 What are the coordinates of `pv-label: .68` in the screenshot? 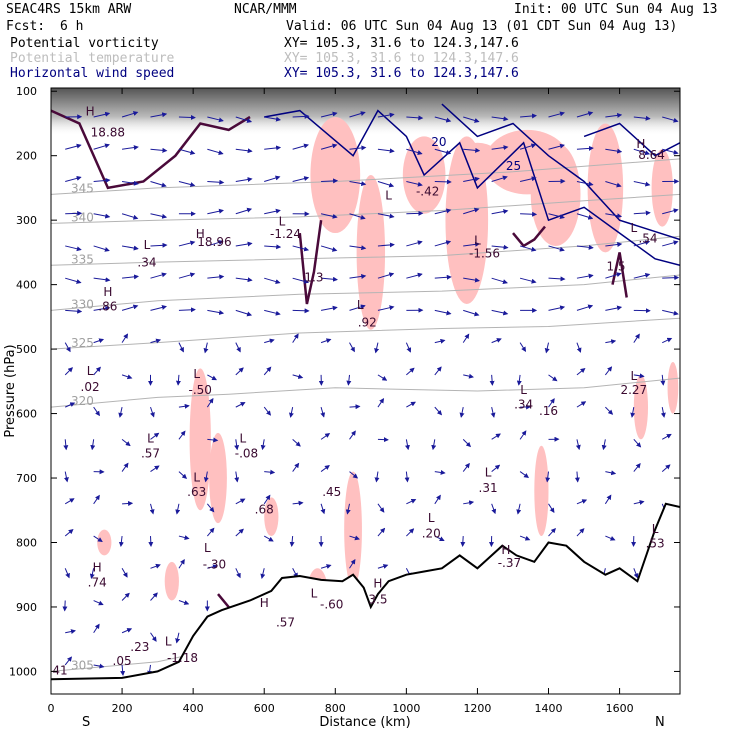 It's located at (264, 509).